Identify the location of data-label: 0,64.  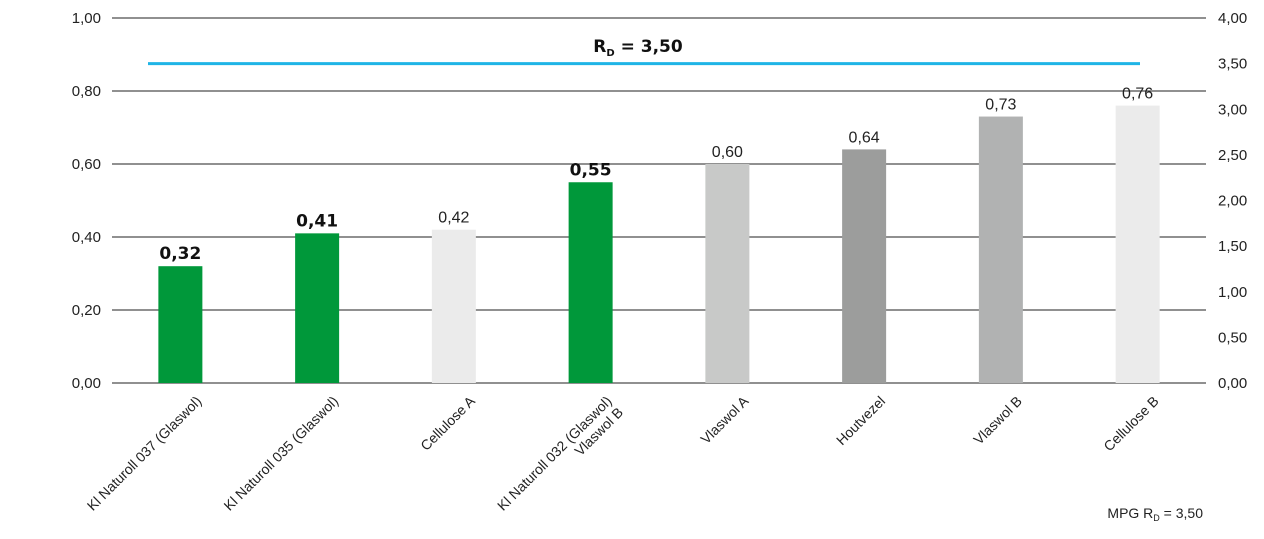
(864, 137).